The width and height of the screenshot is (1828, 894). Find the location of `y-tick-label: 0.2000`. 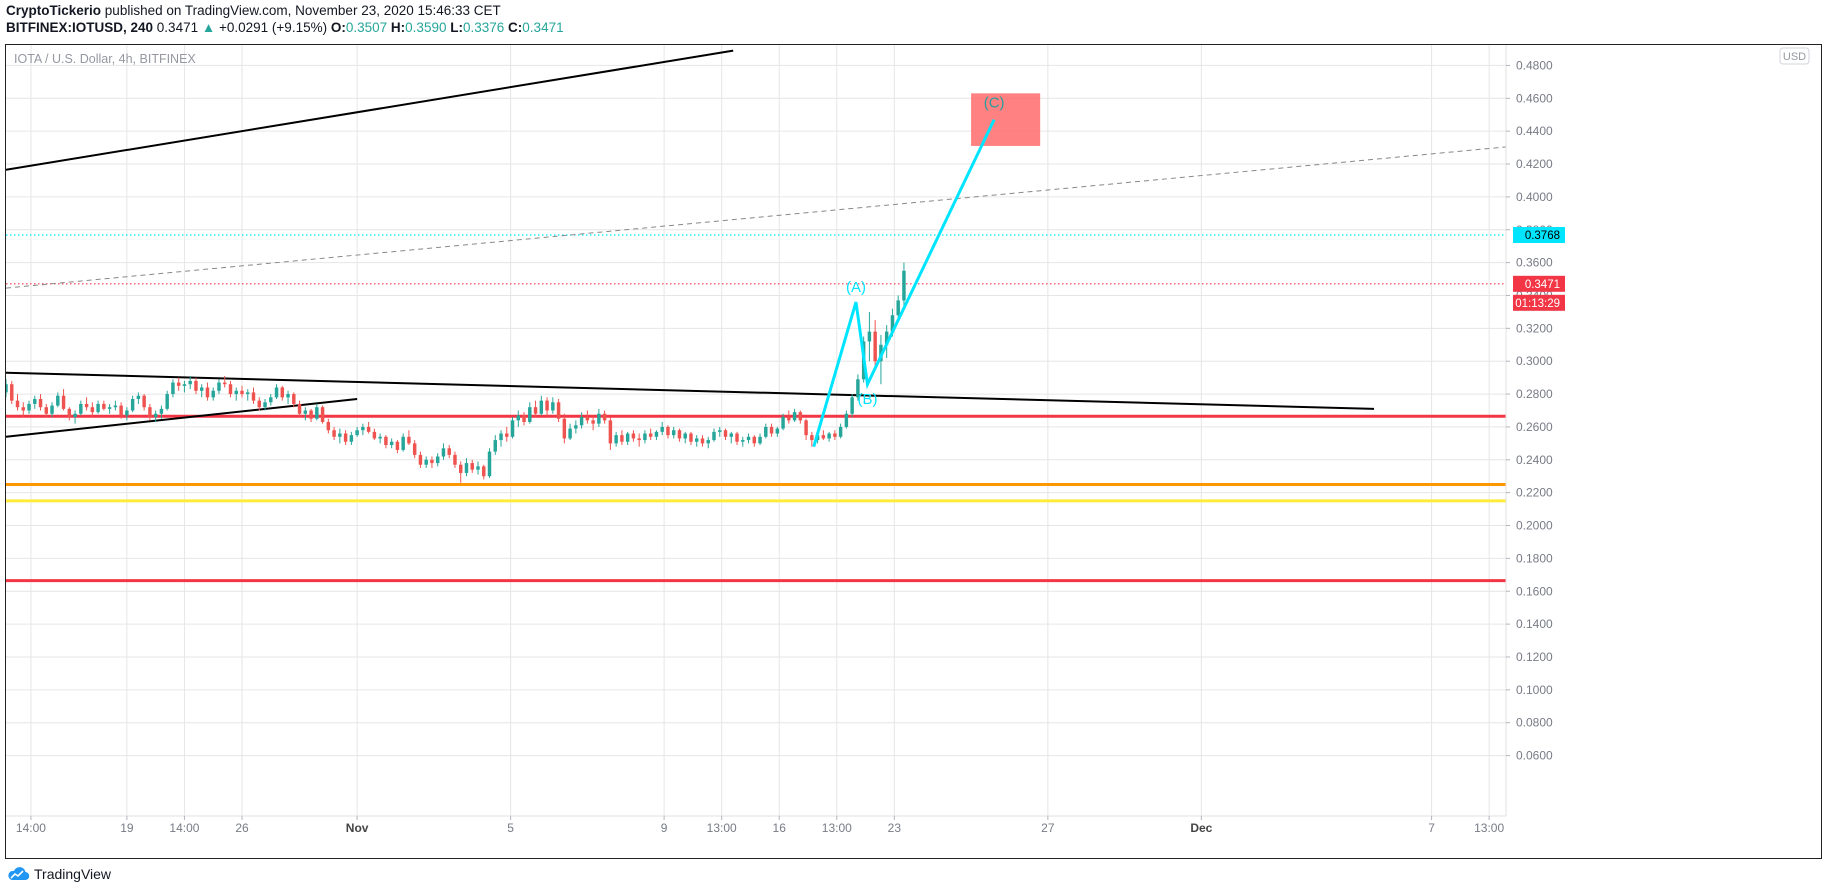

y-tick-label: 0.2000 is located at coordinates (1534, 526).